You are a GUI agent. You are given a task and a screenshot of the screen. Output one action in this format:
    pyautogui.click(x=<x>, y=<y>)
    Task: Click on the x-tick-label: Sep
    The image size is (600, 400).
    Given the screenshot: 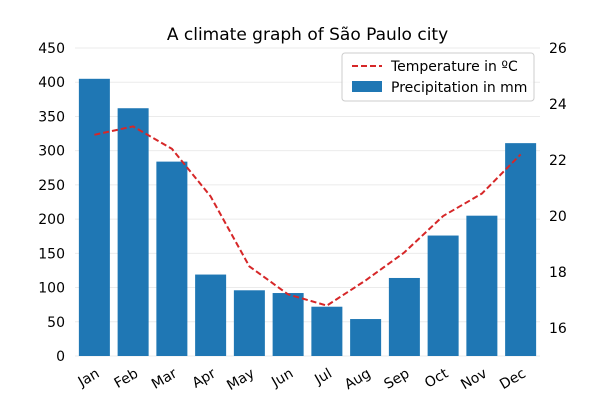 What is the action you would take?
    pyautogui.click(x=397, y=379)
    